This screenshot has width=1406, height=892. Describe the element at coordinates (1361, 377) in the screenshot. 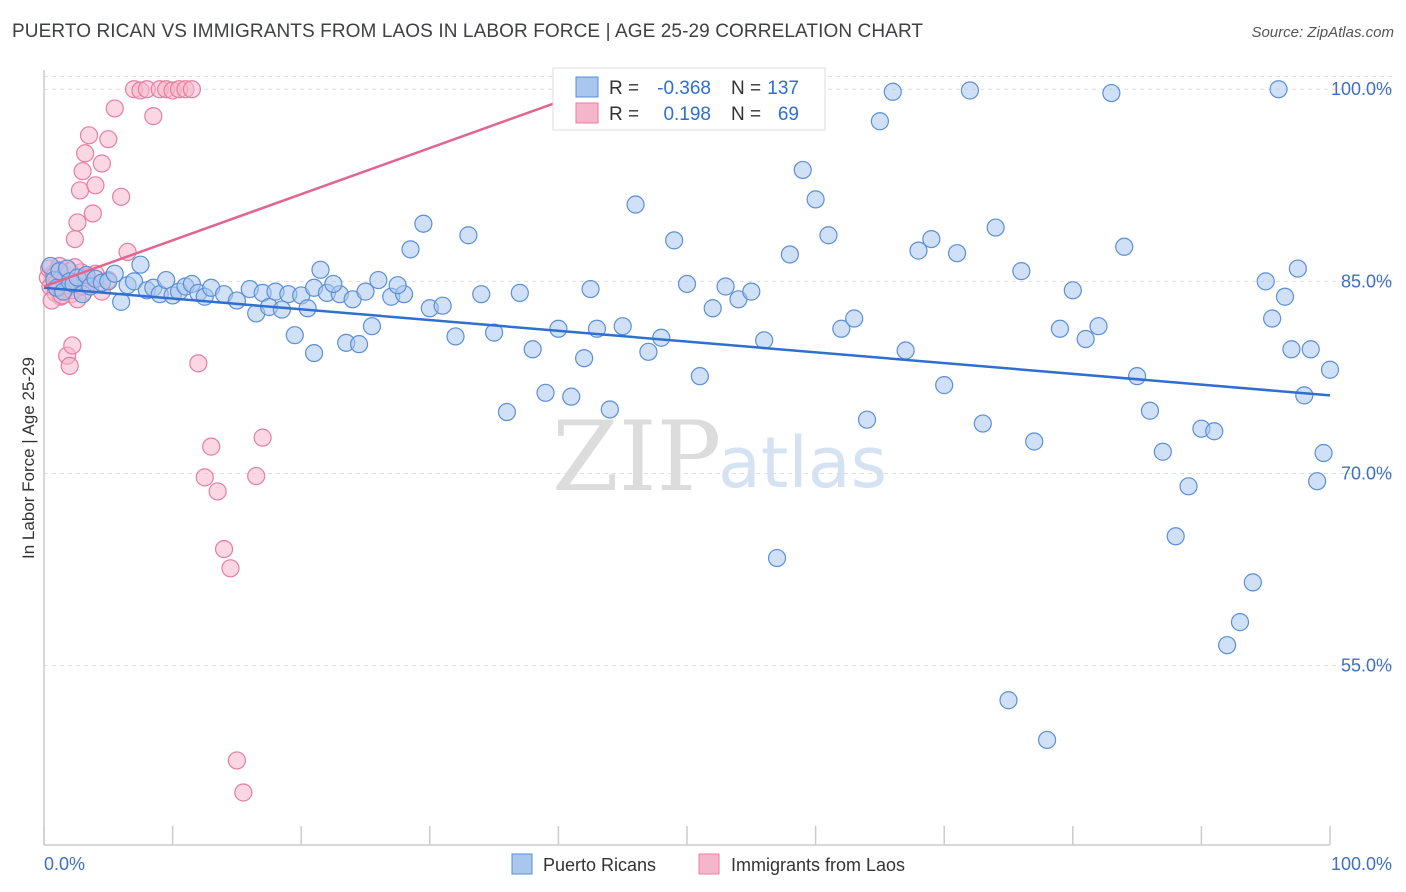

I see `y-tick-labels: 55.0% 70.0% 85.0% 100.0%` at that location.